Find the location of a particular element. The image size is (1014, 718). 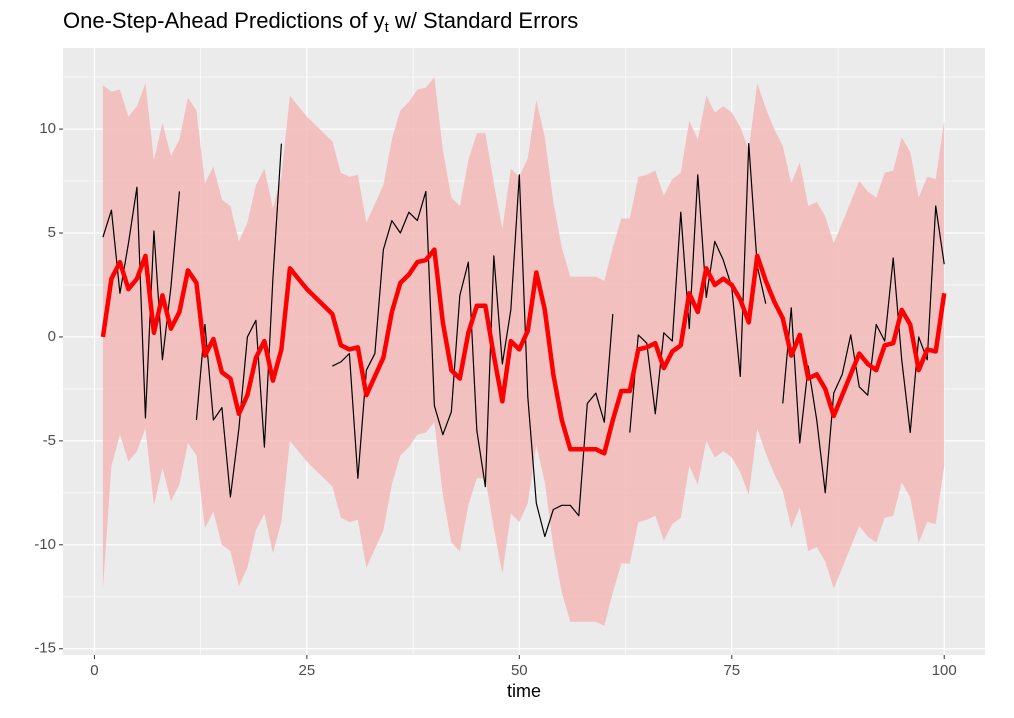

y-tick-label: 10 is located at coordinates (47, 128).